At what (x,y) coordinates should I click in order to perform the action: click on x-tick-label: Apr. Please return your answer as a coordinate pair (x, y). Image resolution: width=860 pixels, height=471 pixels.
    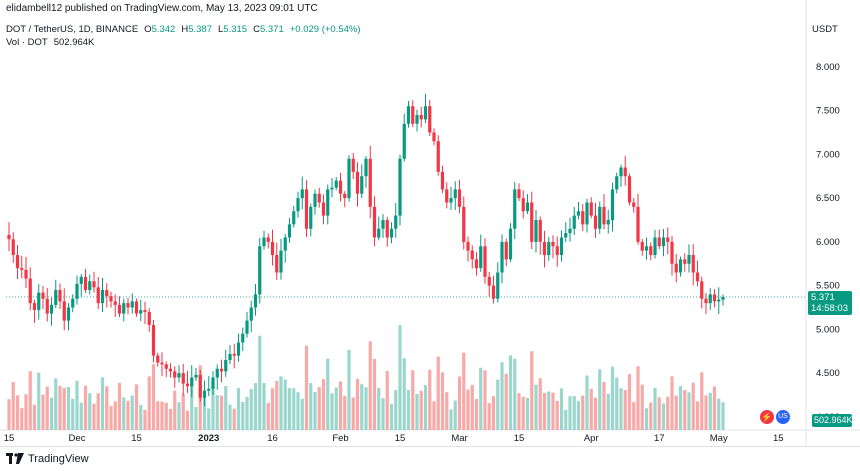
    Looking at the image, I should click on (591, 438).